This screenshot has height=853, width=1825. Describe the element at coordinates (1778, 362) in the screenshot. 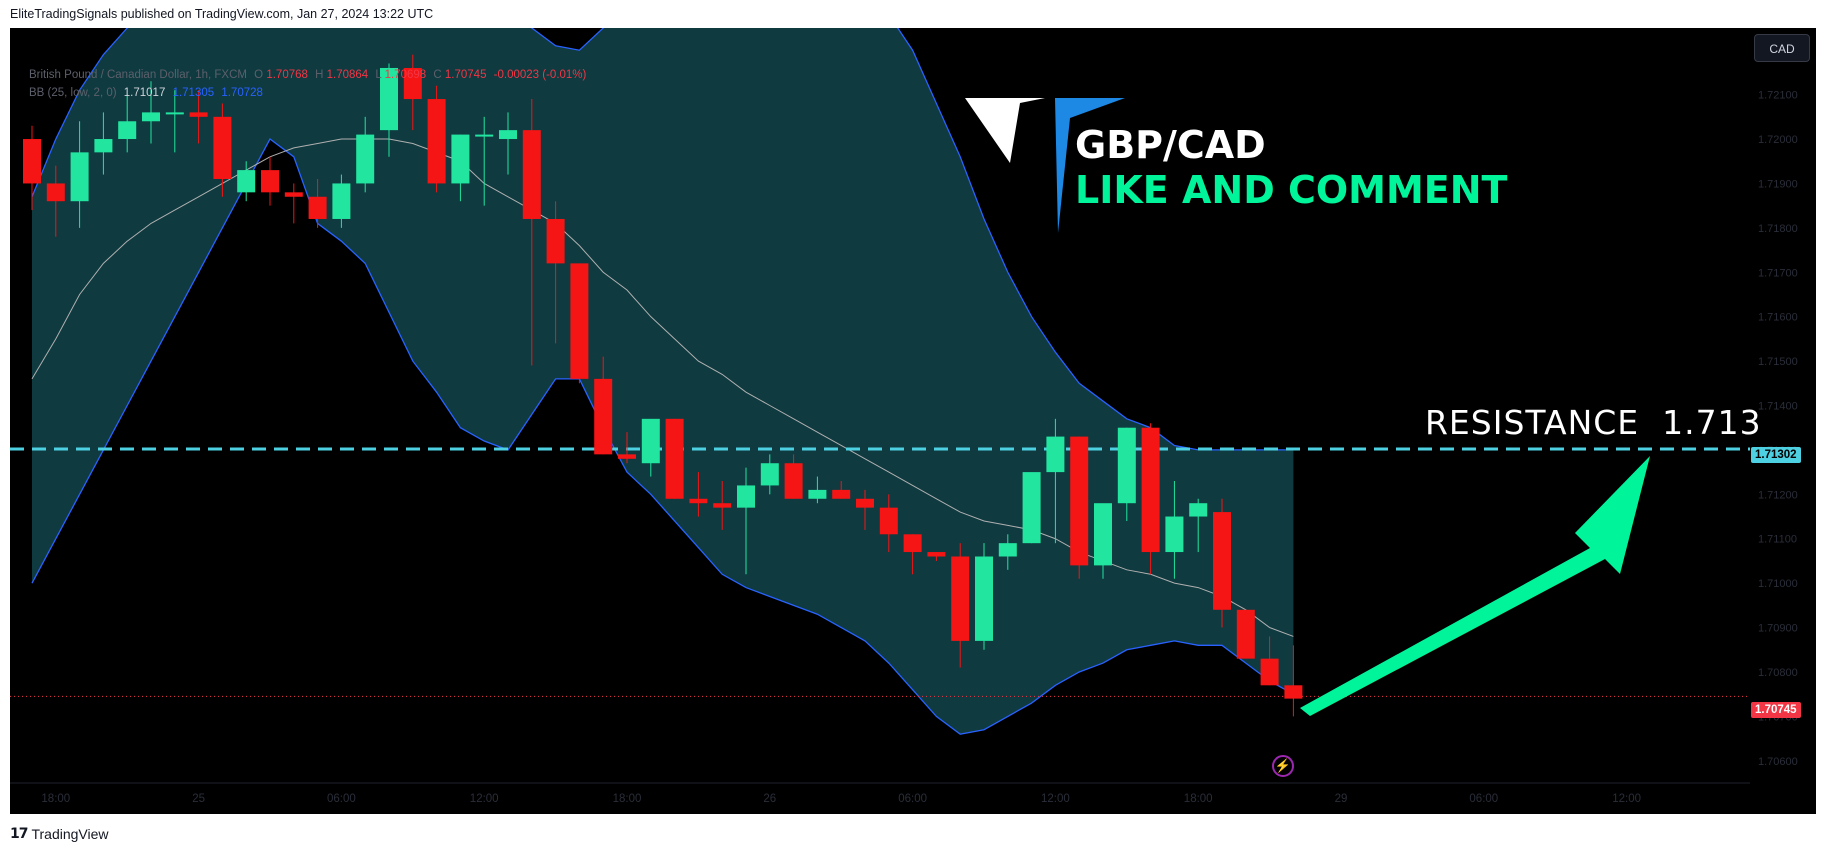

I see `price-tick-label: 1.71500` at that location.